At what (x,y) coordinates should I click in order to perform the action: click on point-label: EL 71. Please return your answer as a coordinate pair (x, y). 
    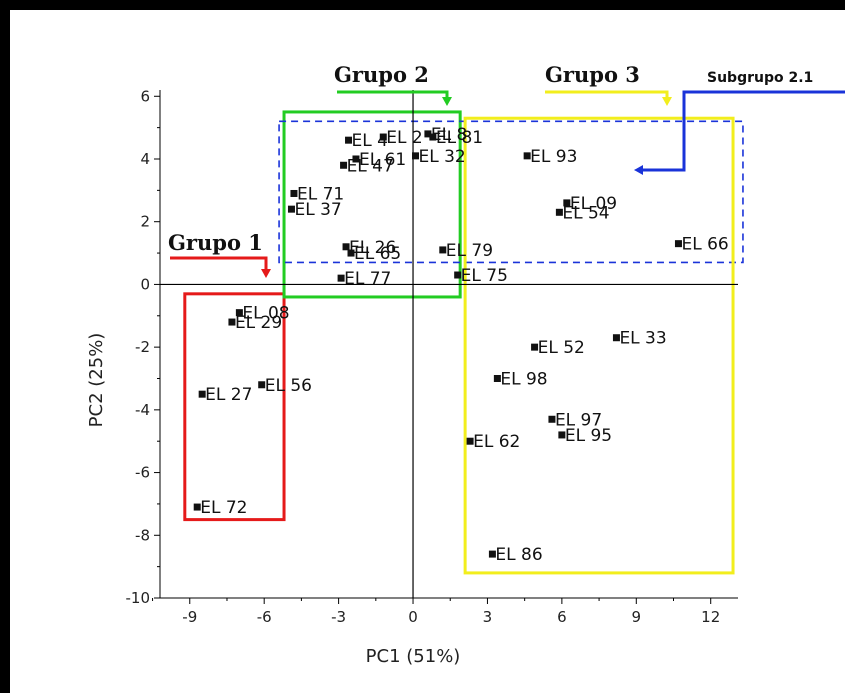
    Looking at the image, I should click on (320, 194).